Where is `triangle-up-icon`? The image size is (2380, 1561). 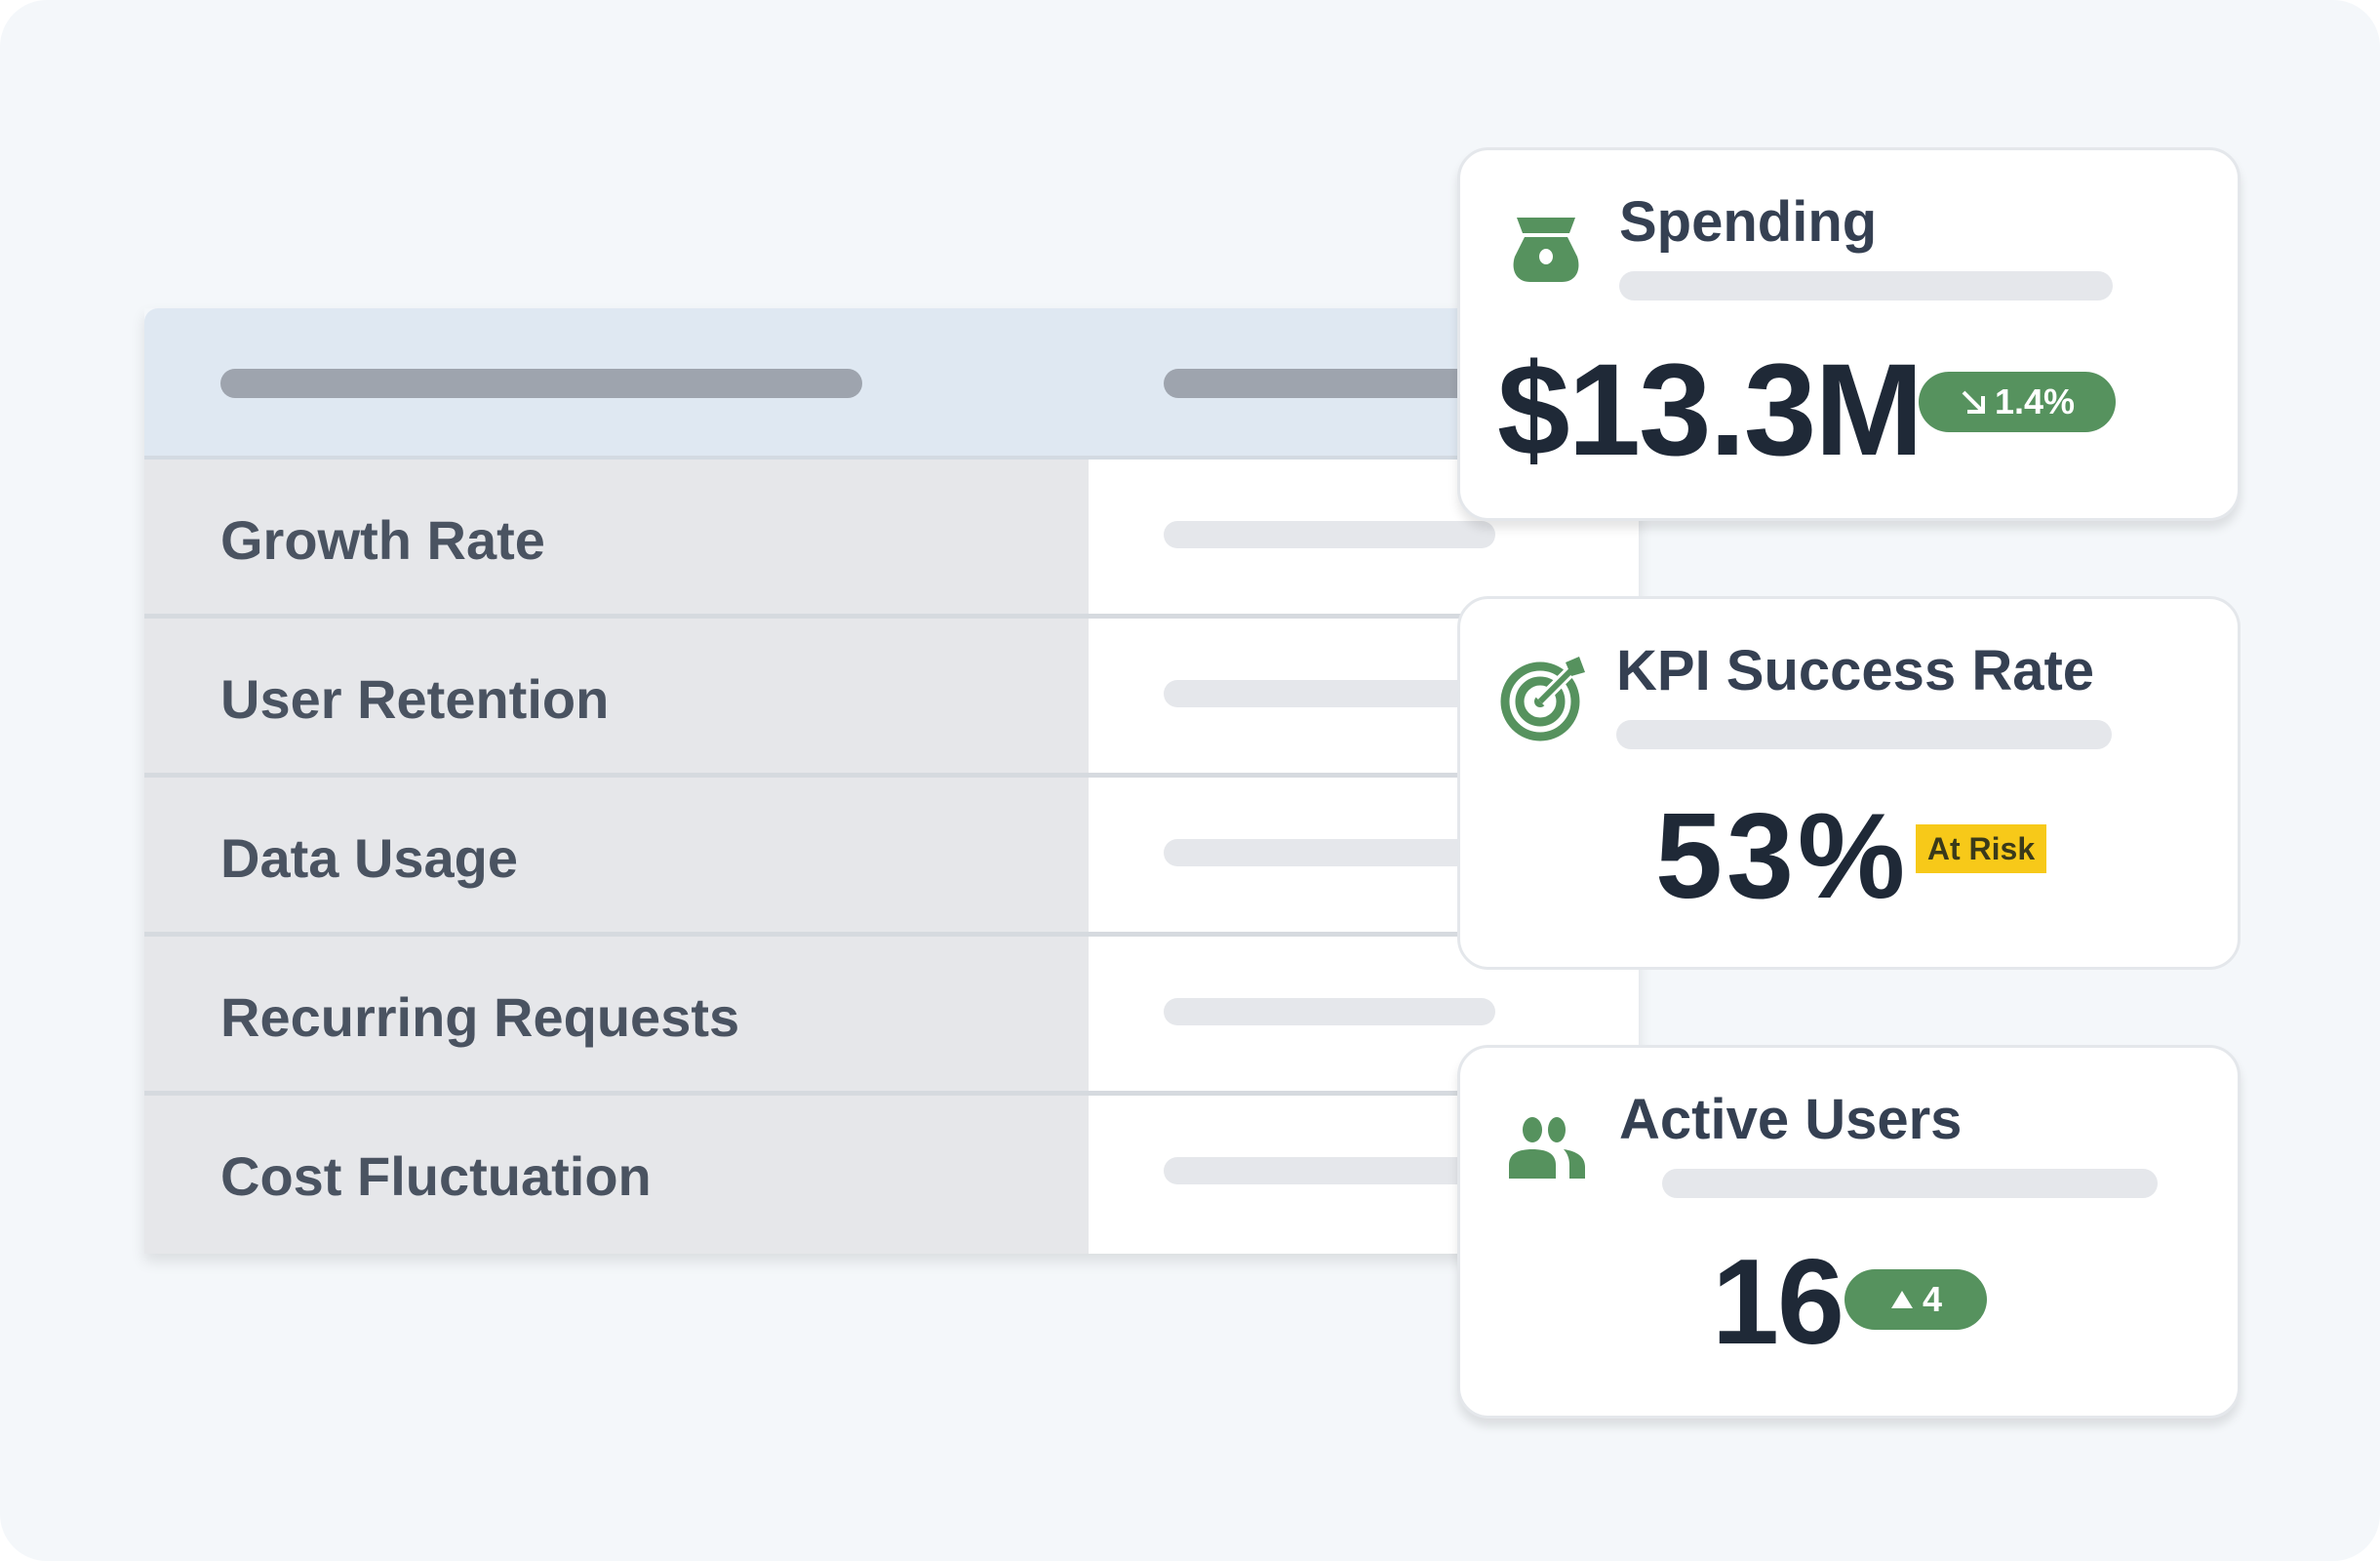
triangle-up-icon is located at coordinates (1901, 1299).